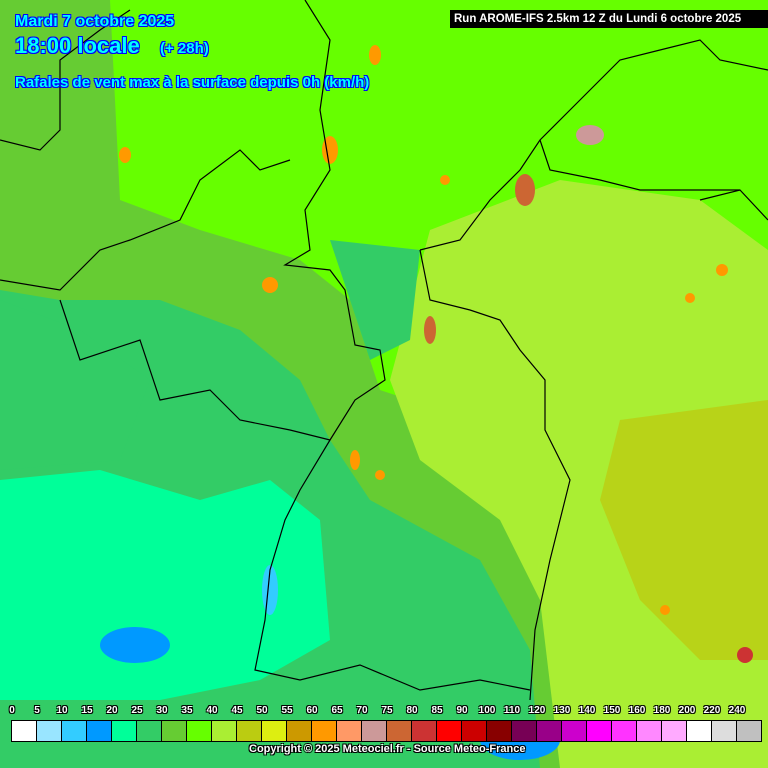 The image size is (768, 768). What do you see at coordinates (77, 45) in the screenshot?
I see `forecast-time: 18:00 locale` at bounding box center [77, 45].